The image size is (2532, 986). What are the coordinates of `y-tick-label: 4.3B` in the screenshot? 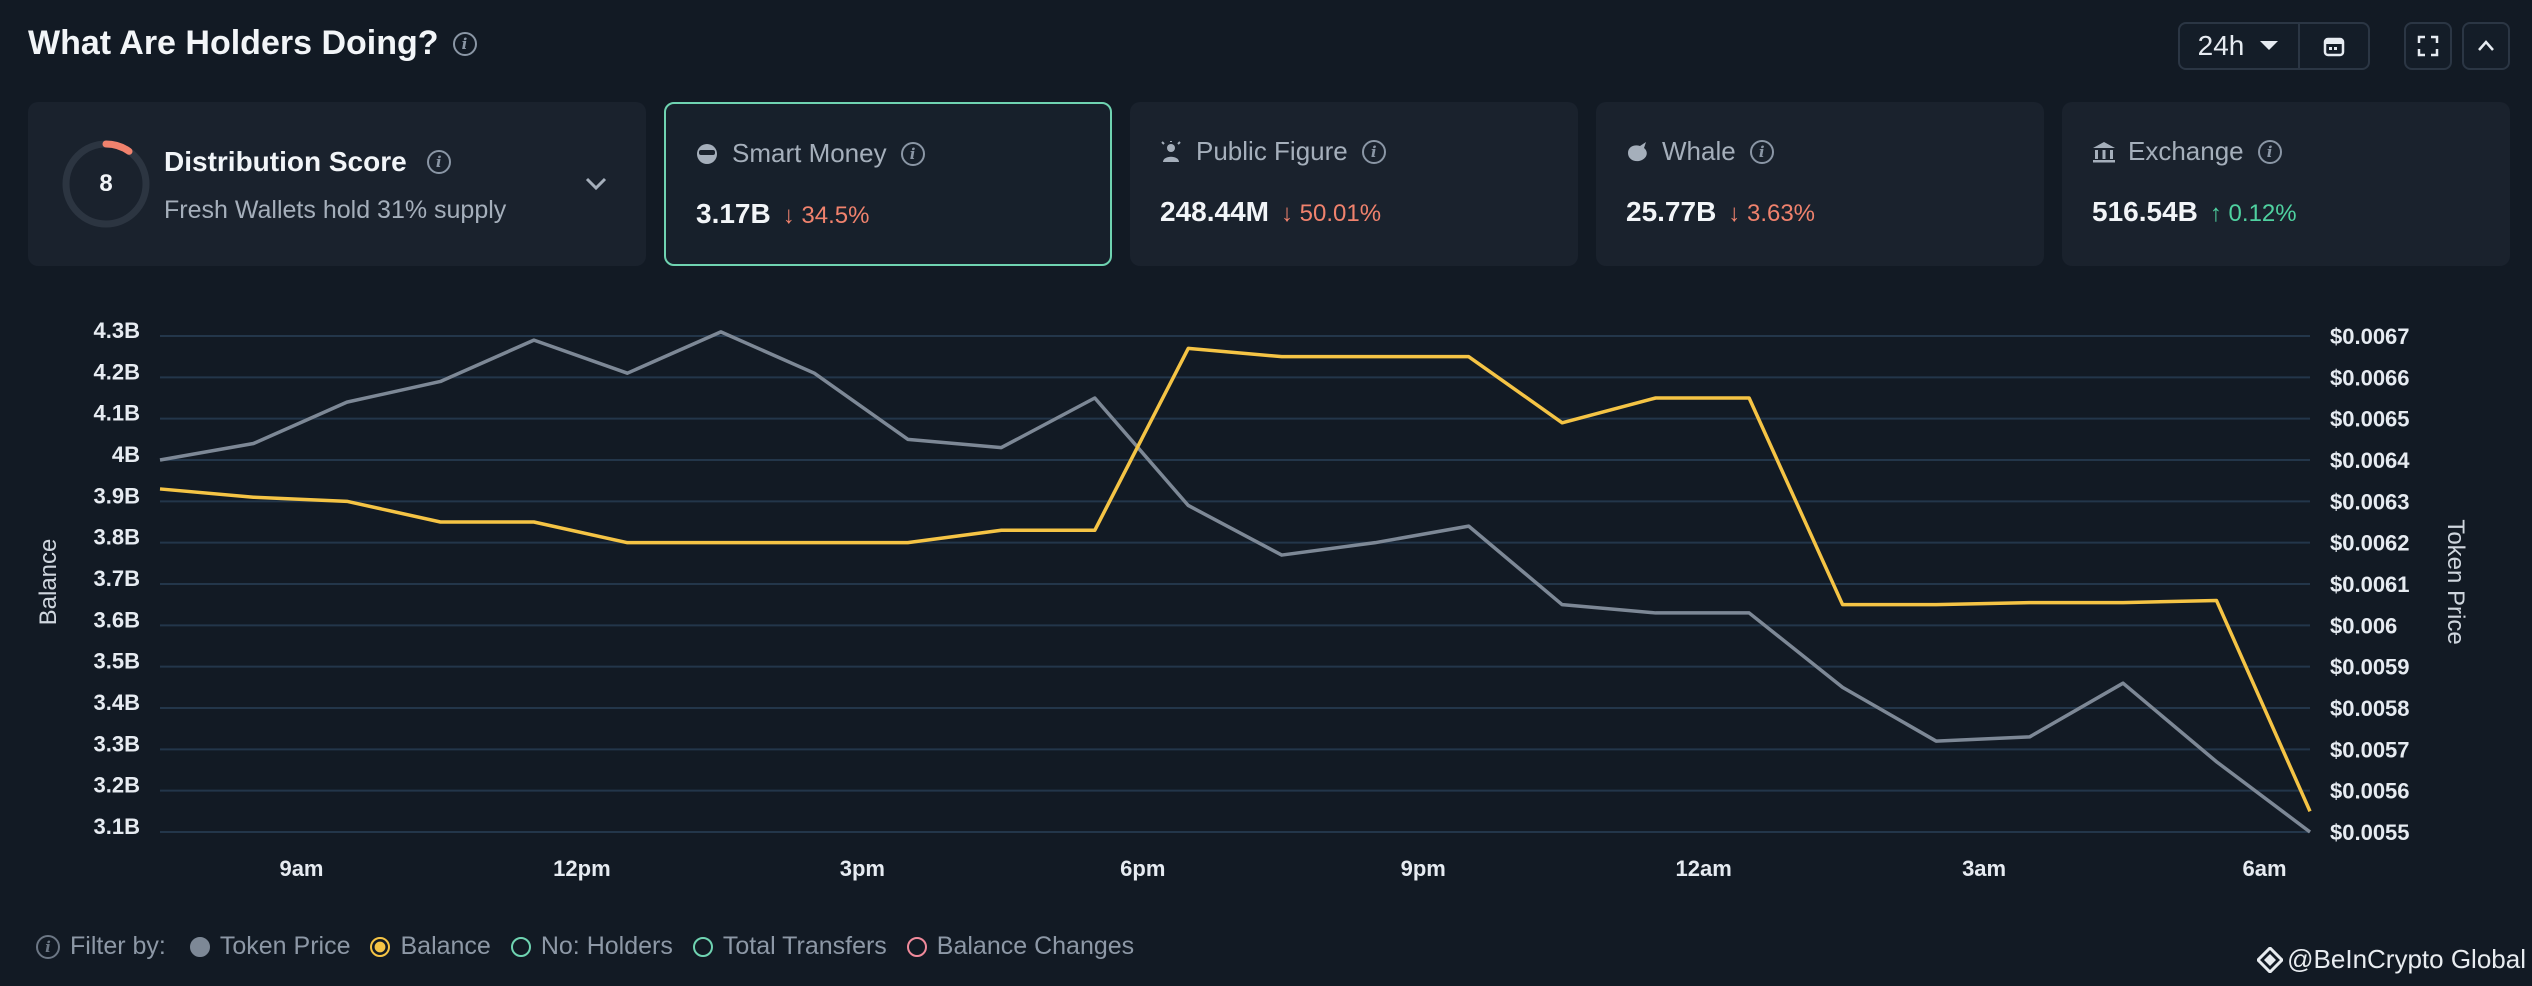 It's located at (117, 330).